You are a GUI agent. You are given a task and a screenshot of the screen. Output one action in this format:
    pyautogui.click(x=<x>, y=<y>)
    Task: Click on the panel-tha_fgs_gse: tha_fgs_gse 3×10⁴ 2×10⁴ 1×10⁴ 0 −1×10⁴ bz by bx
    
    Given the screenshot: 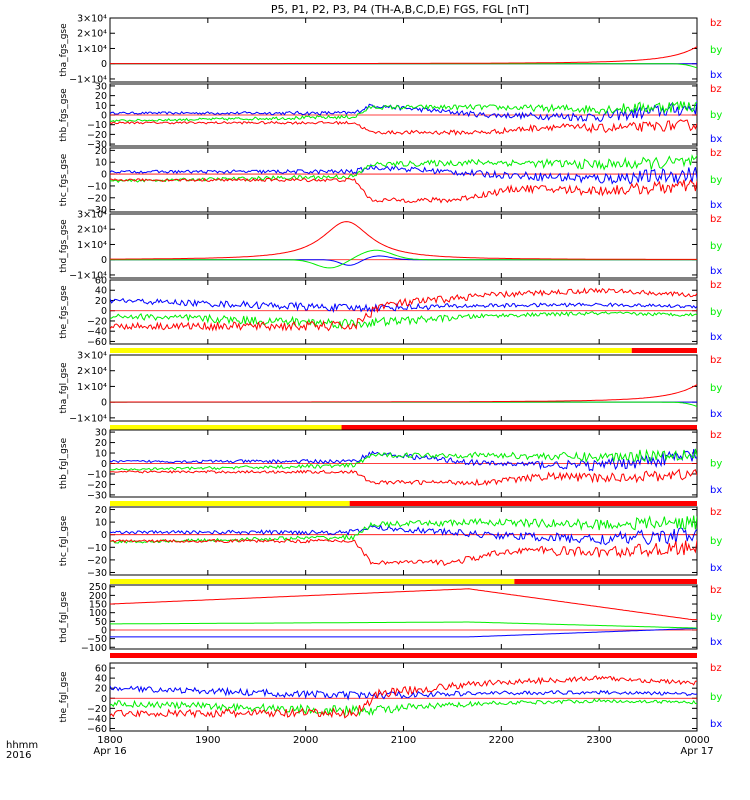 What is the action you would take?
    pyautogui.click(x=390, y=50)
    